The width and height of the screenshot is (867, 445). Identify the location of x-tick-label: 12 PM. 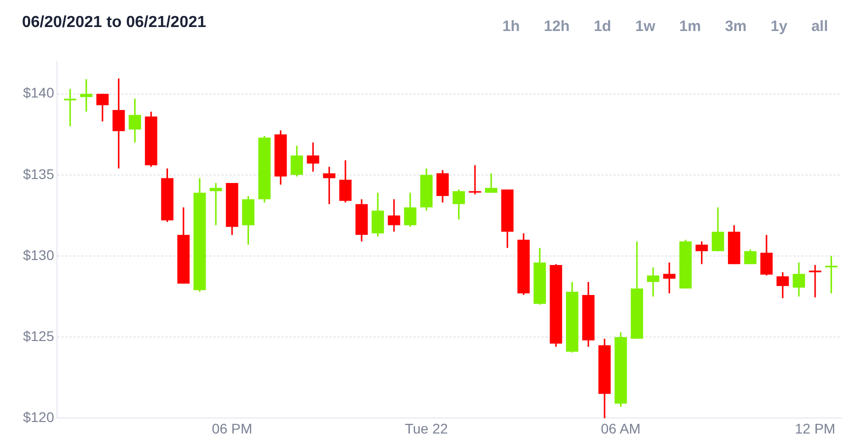
(815, 428).